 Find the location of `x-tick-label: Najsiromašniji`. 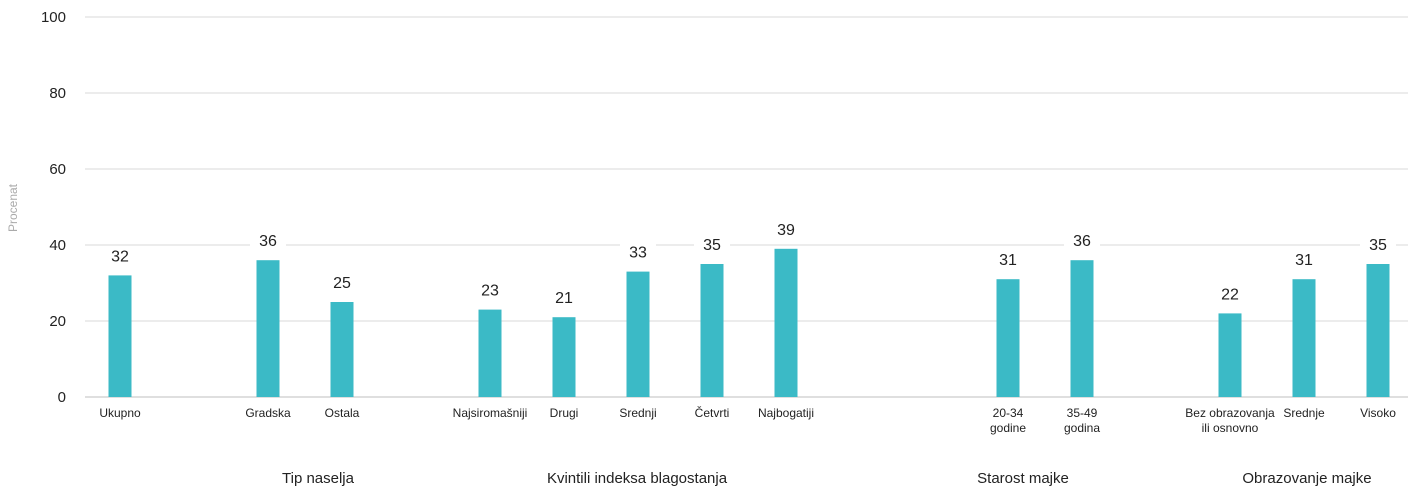

x-tick-label: Najsiromašniji is located at coordinates (490, 413).